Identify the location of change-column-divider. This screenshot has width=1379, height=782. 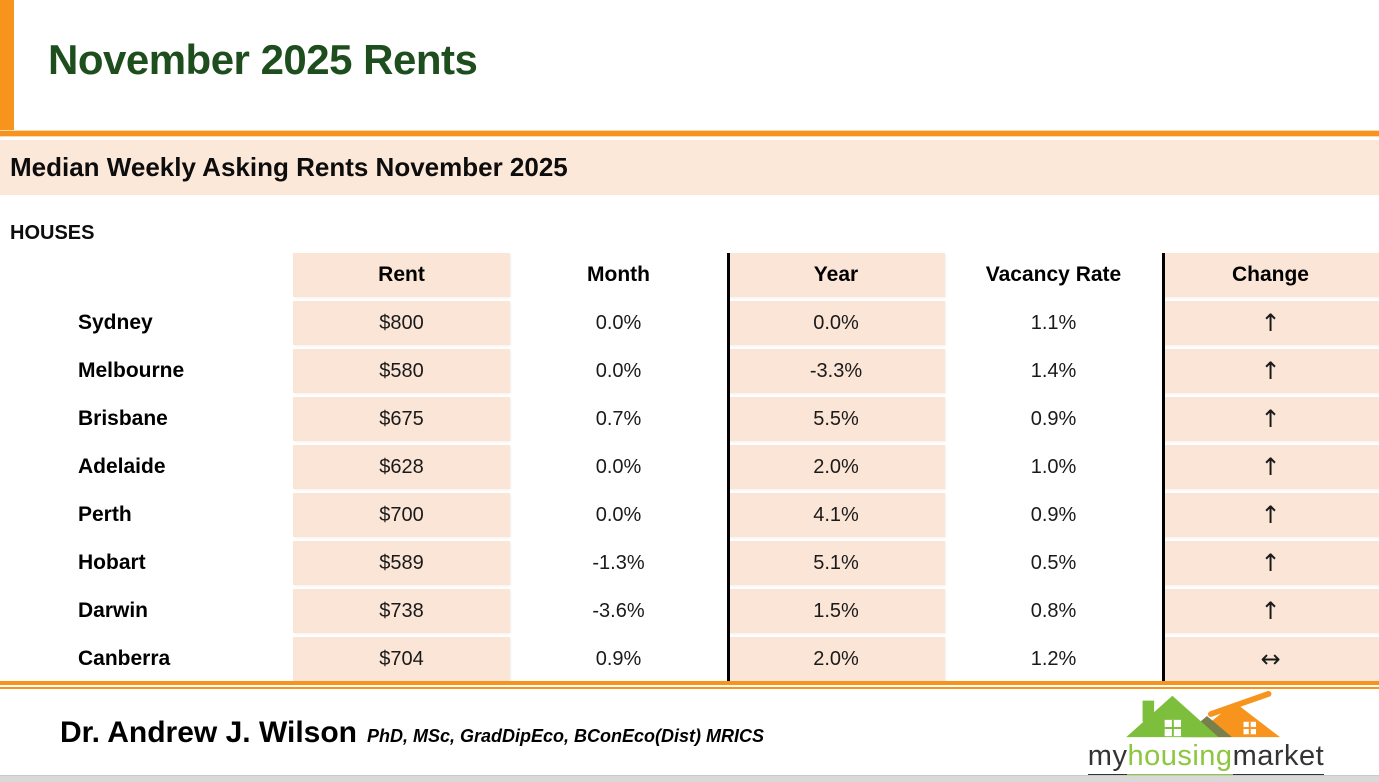
(1163, 467).